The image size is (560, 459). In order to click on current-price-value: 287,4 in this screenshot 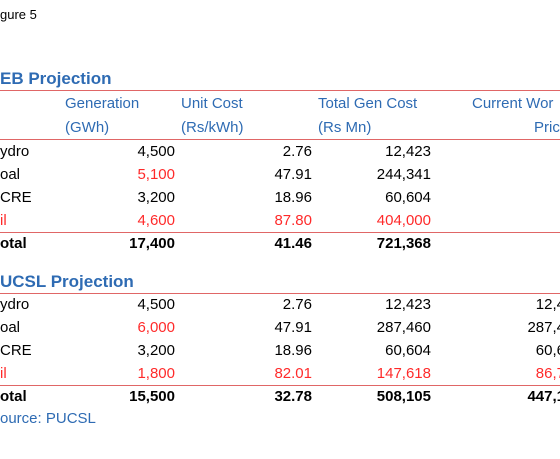, I will do `click(543, 327)`.